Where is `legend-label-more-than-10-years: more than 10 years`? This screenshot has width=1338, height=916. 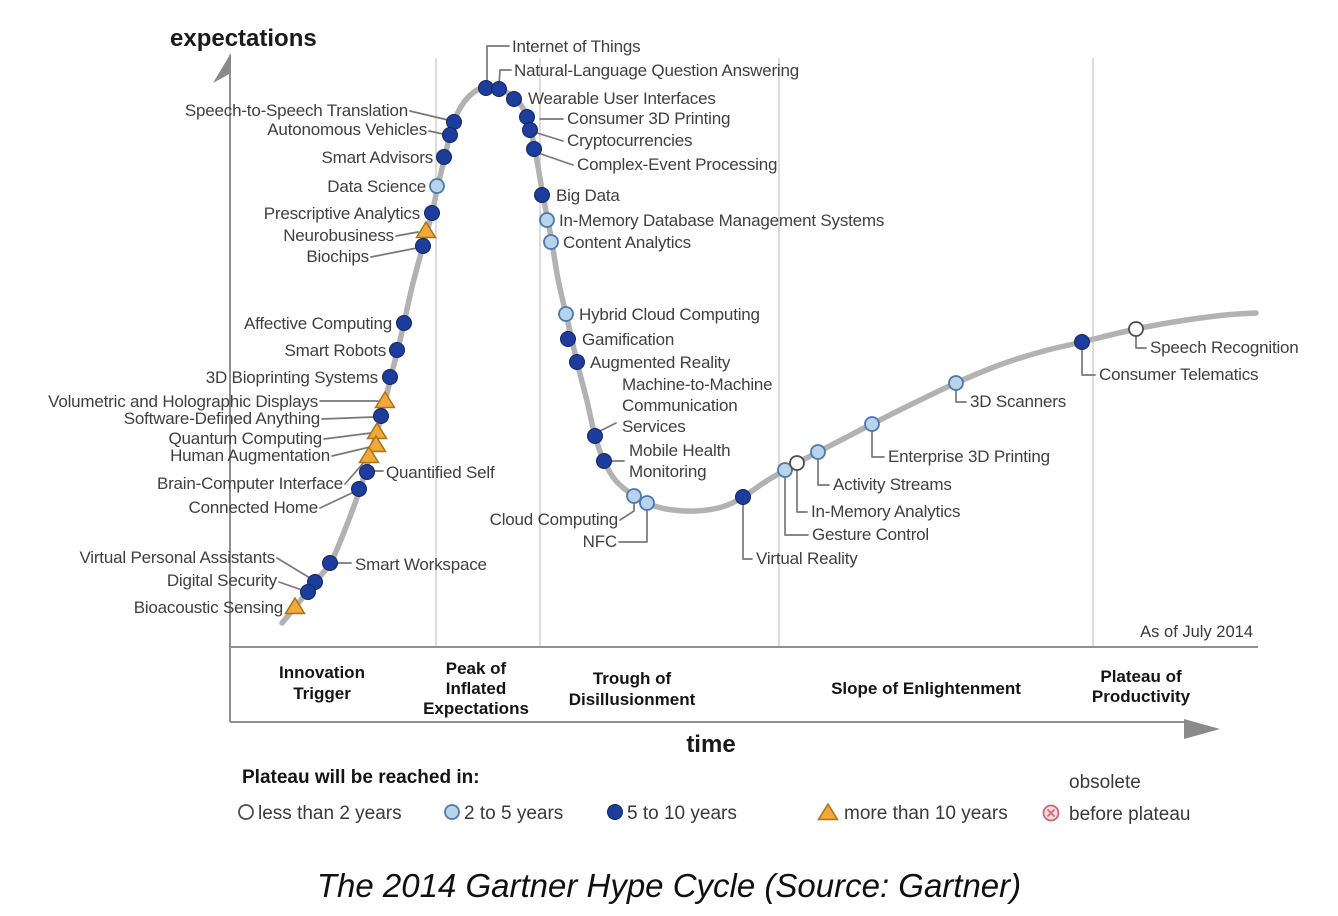
legend-label-more-than-10-years: more than 10 years is located at coordinates (926, 813).